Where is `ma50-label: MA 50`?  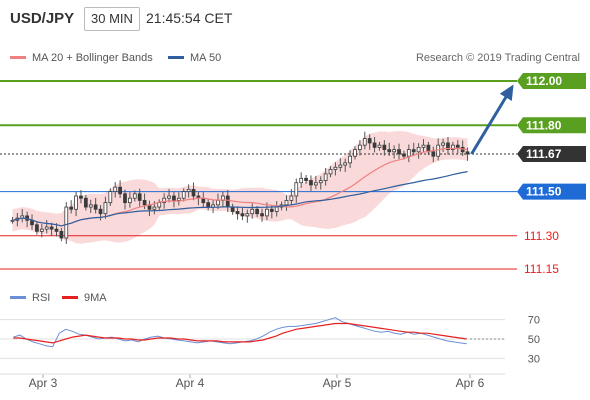 ma50-label: MA 50 is located at coordinates (206, 58).